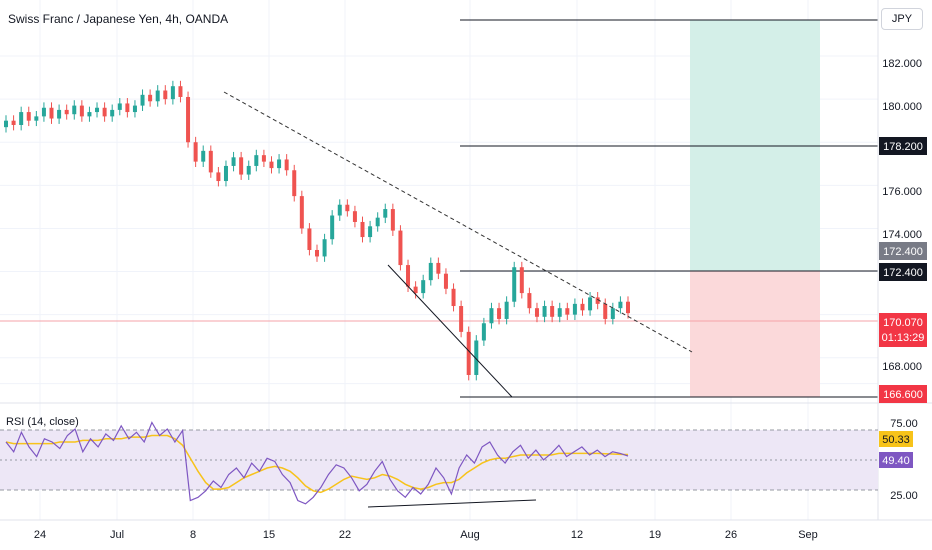  Describe the element at coordinates (902, 192) in the screenshot. I see `price-tick: 176.000` at that location.